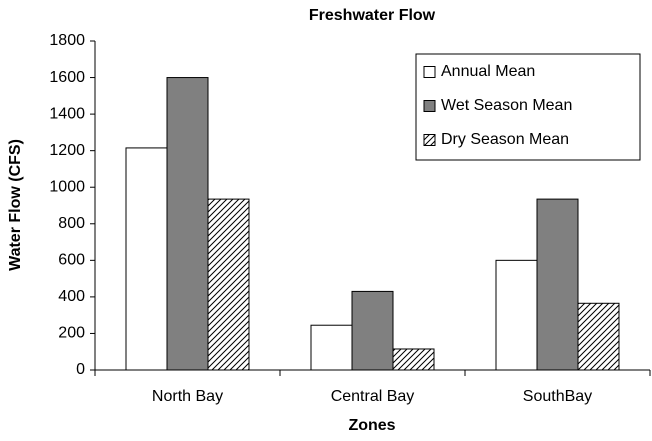  I want to click on y-tick-label: 0, so click(80, 369).